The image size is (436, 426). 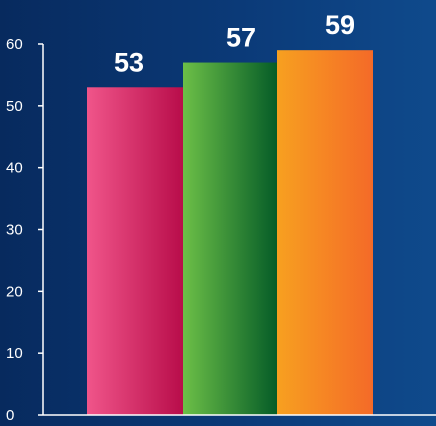 I want to click on y-tick-label: 60, so click(x=14, y=44).